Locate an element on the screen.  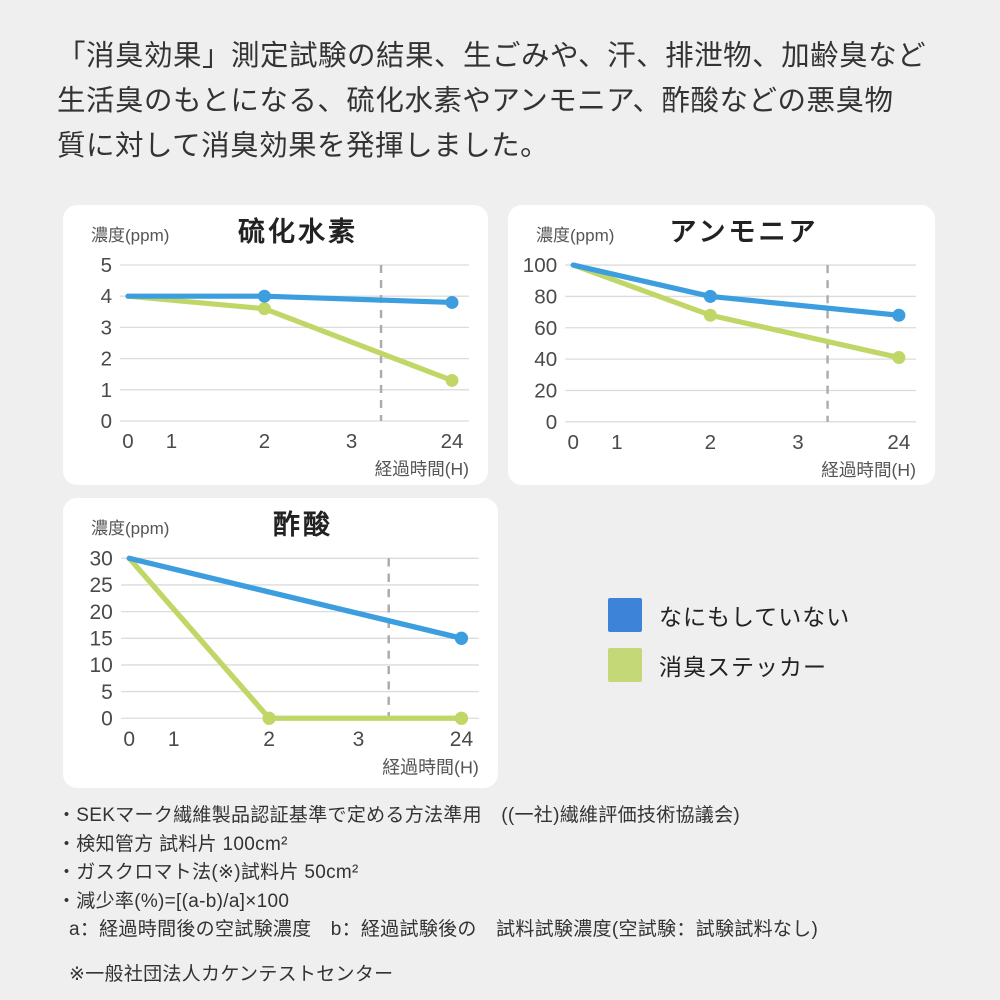
chart-header: 濃度(ppm) 硫化水素 is located at coordinates (275, 235).